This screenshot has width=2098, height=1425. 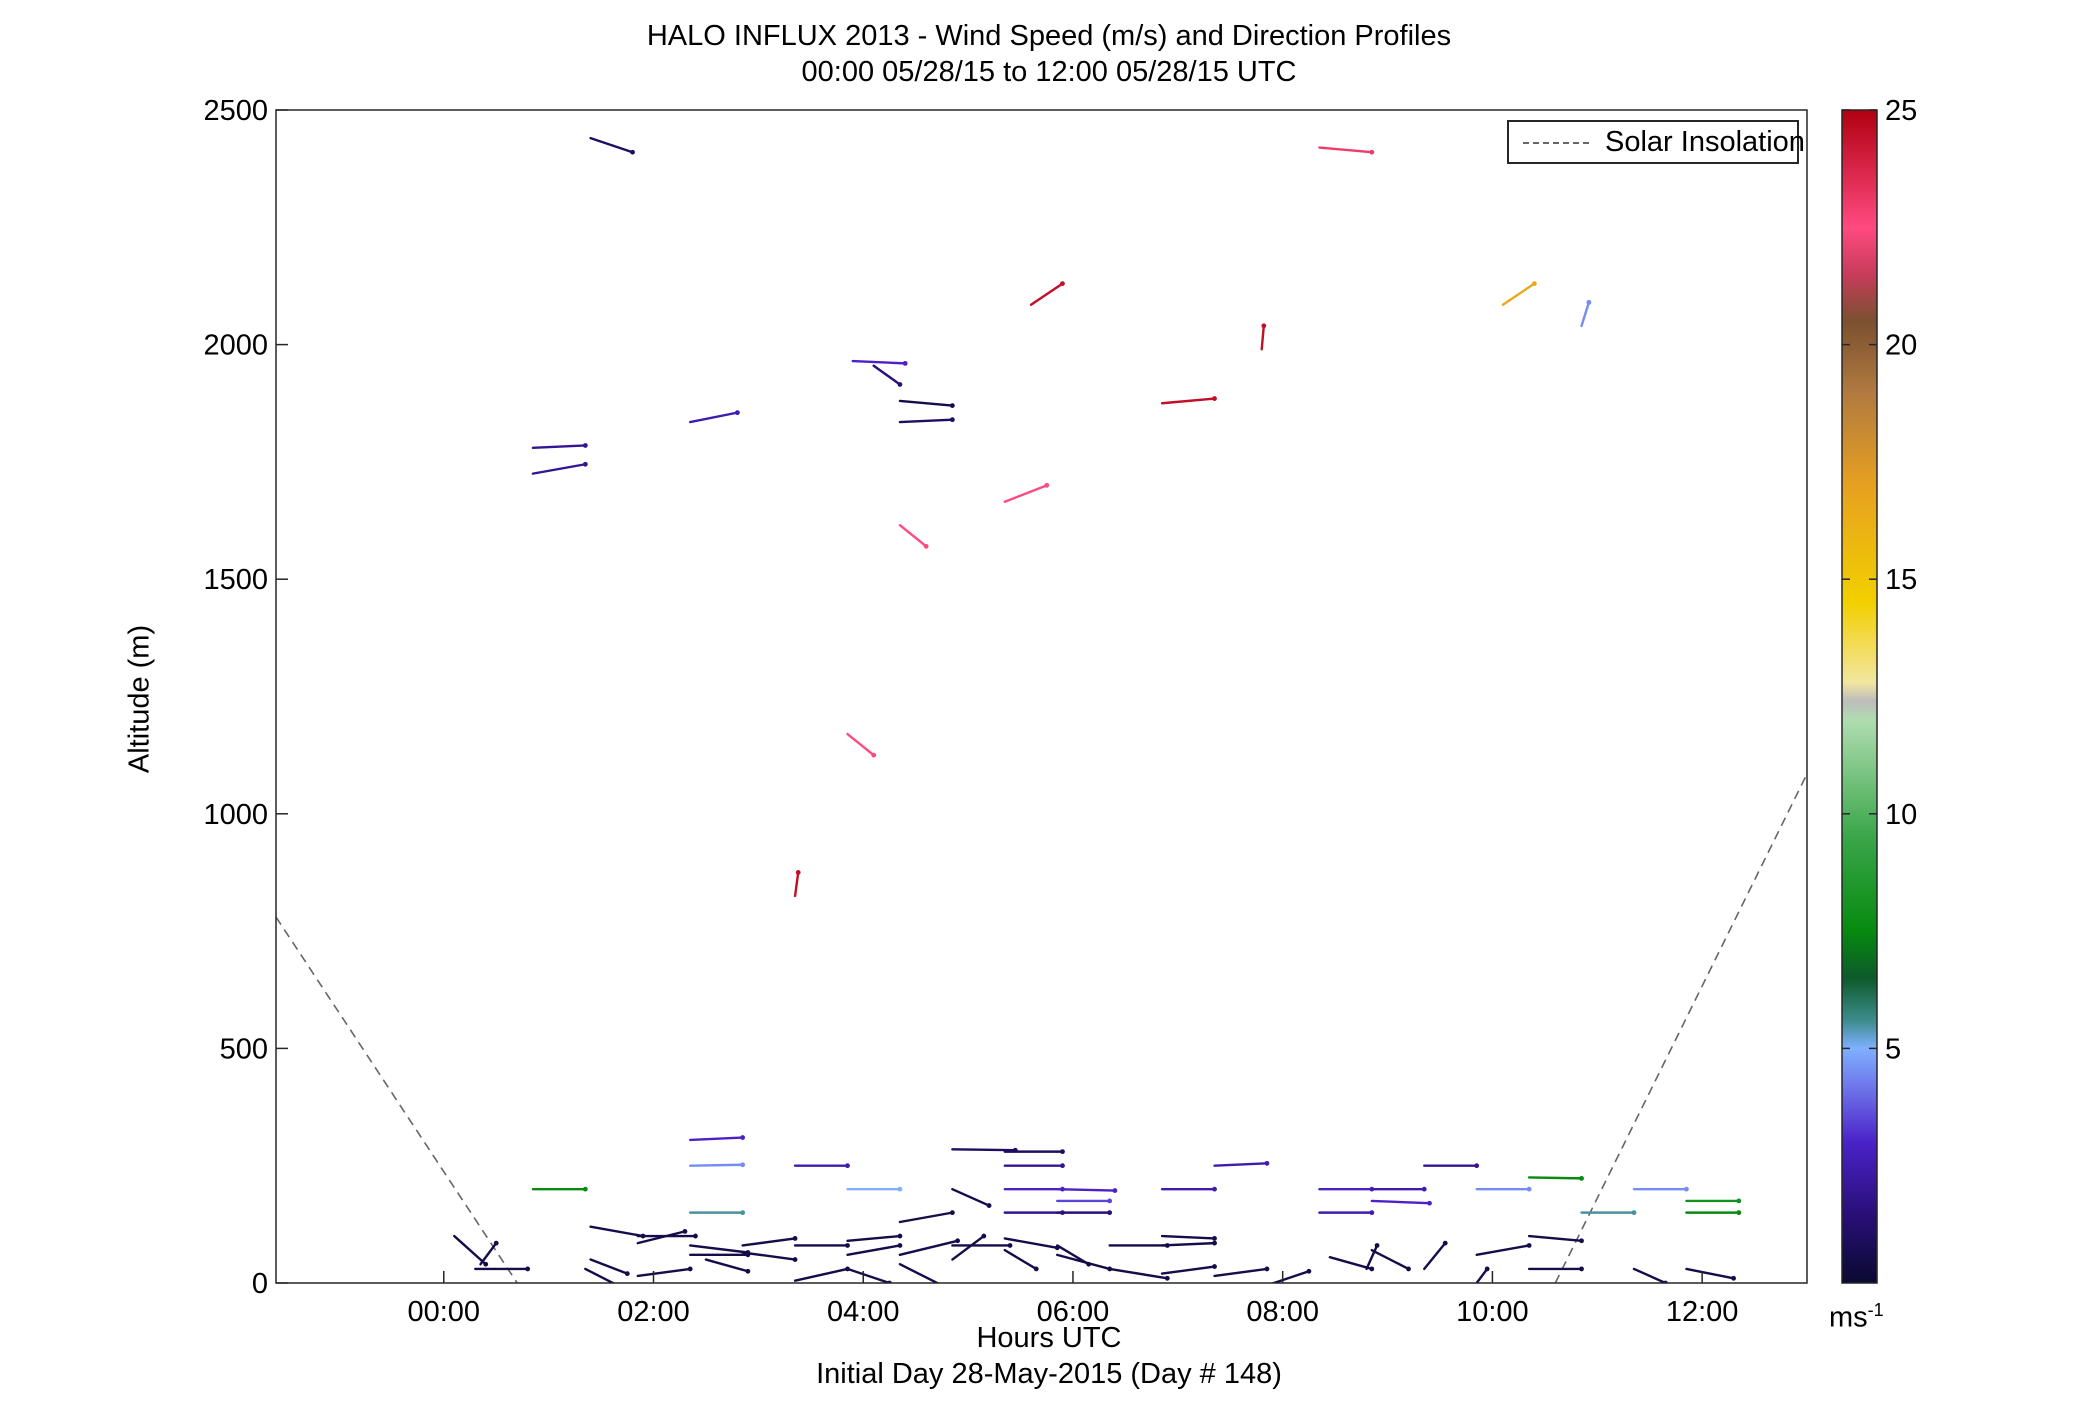 I want to click on colorbar-unit-base: ms, so click(x=1848, y=1317).